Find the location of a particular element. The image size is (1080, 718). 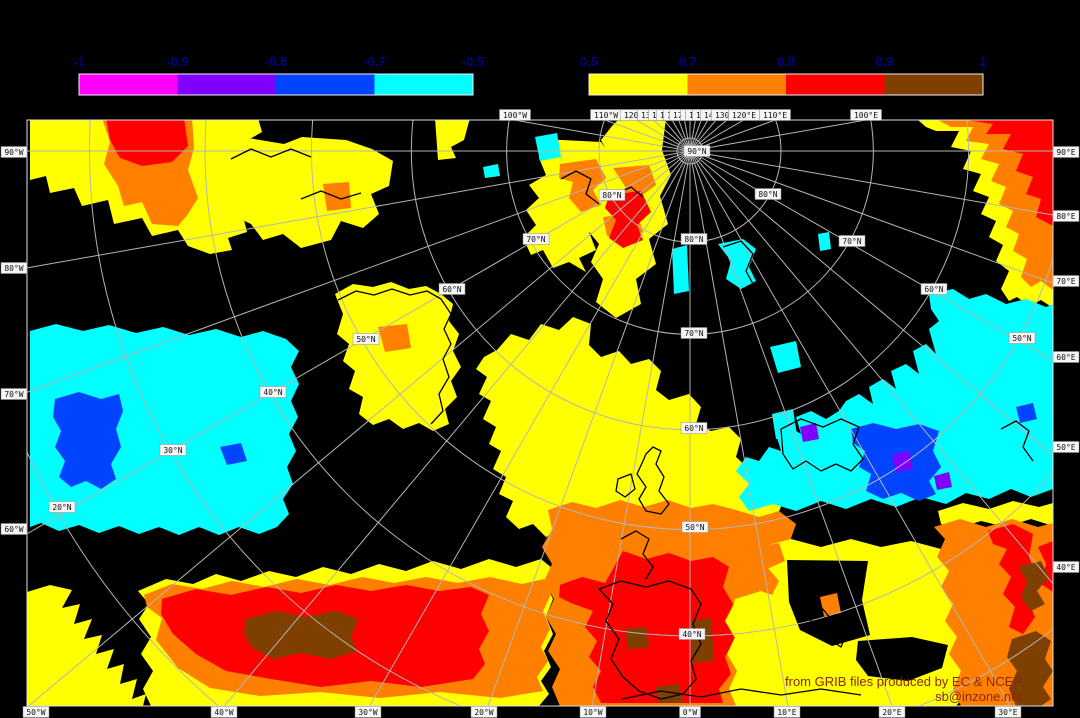

map-label-text: 30°W is located at coordinates (367, 712).